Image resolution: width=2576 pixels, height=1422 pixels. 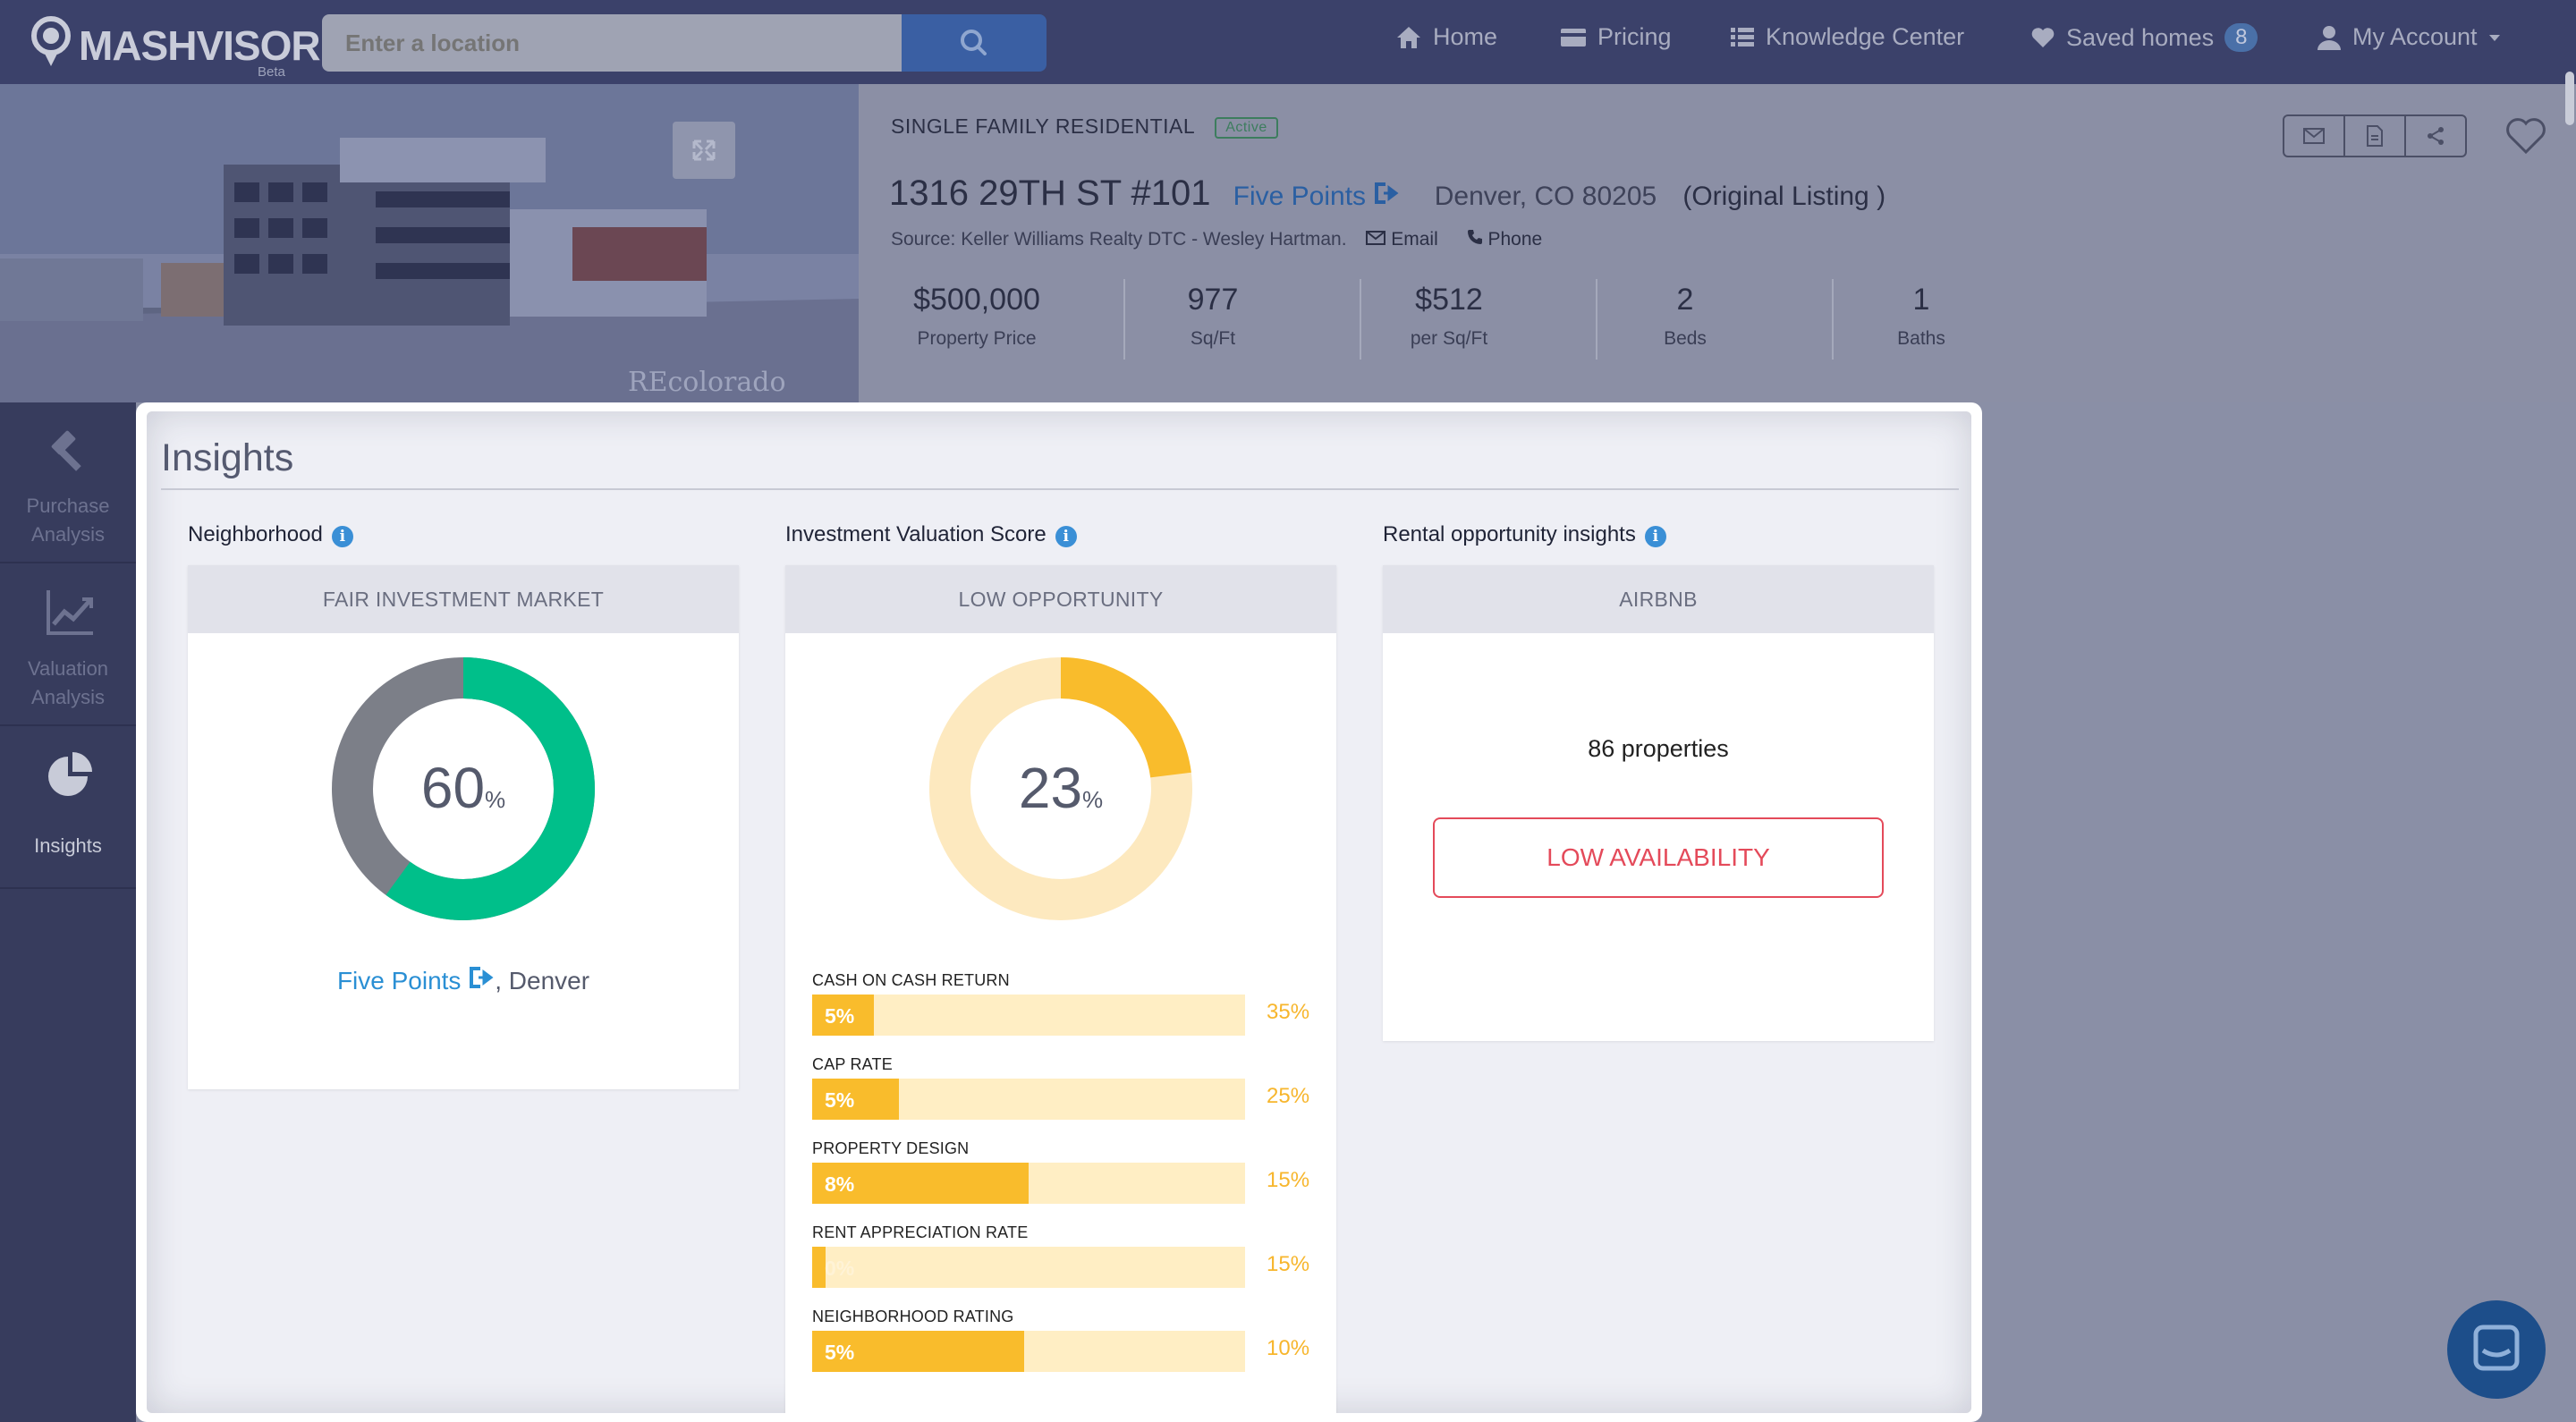 I want to click on metric-value: 8%, so click(x=840, y=1184).